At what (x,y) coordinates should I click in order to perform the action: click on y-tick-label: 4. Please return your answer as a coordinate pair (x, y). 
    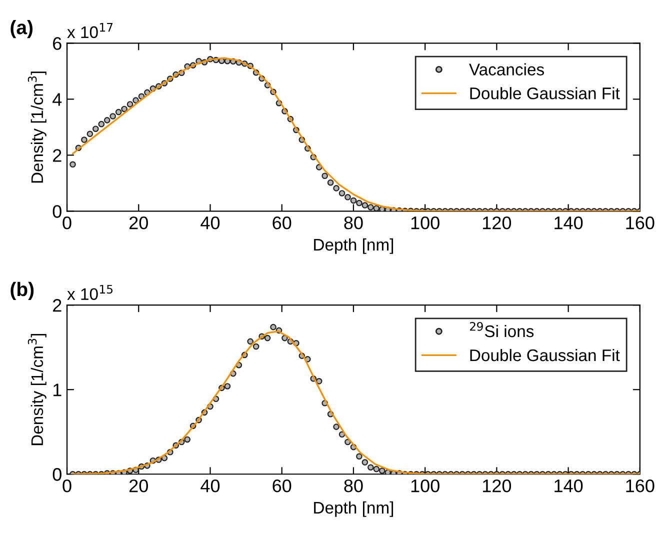
    Looking at the image, I should click on (57, 99).